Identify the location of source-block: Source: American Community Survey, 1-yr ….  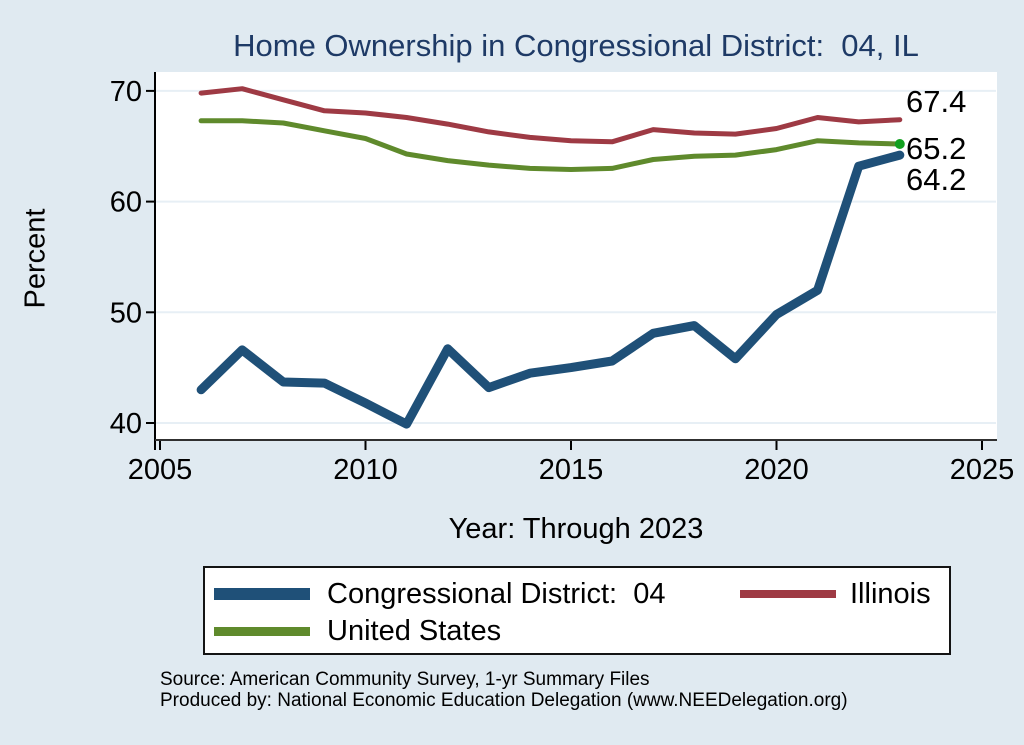
(504, 690).